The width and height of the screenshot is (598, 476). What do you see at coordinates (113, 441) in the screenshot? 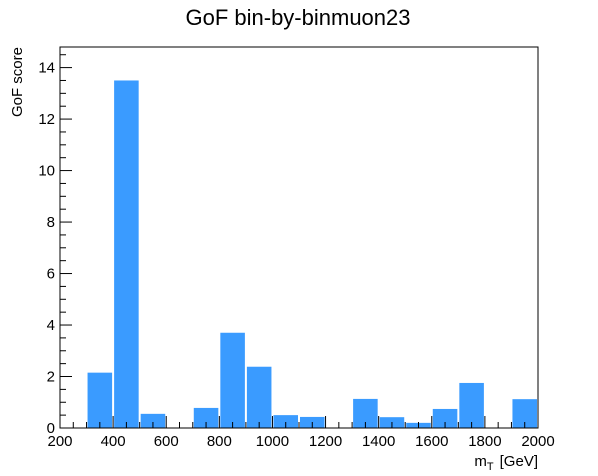
I see `x-tick-label-1: 400` at bounding box center [113, 441].